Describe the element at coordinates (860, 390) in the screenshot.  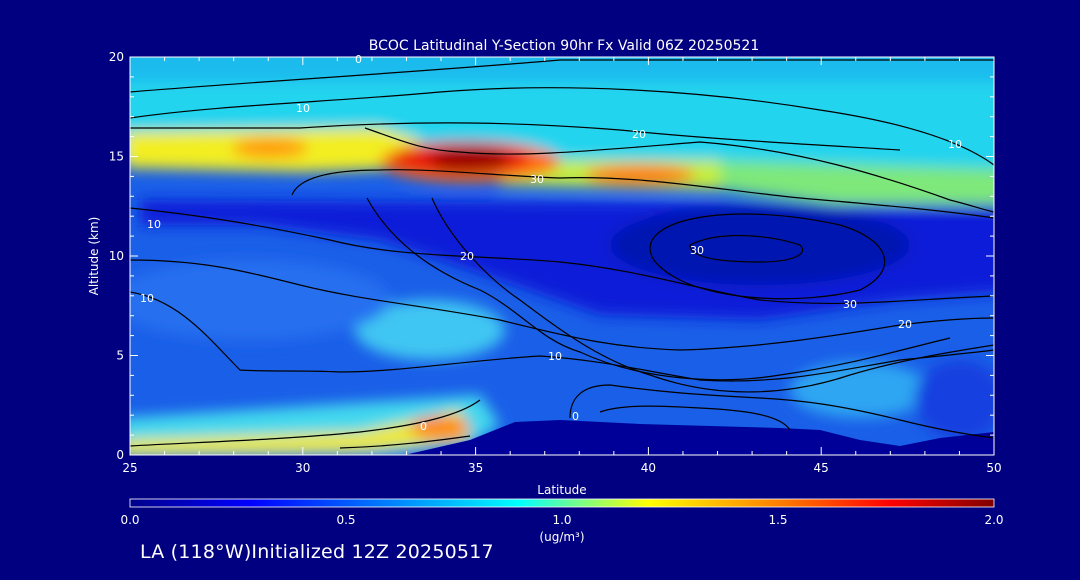
I see `heatmap-lower-right-cyan` at that location.